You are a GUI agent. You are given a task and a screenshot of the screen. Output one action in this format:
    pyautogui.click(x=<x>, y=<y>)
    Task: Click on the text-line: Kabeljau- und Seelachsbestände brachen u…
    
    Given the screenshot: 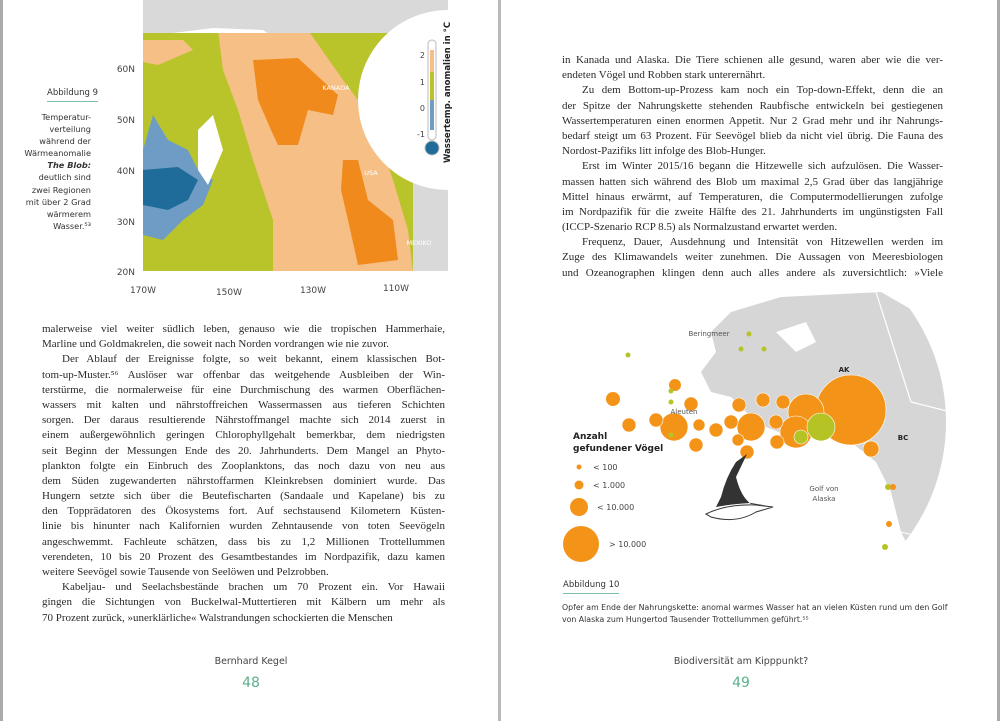 What is the action you would take?
    pyautogui.click(x=253, y=587)
    